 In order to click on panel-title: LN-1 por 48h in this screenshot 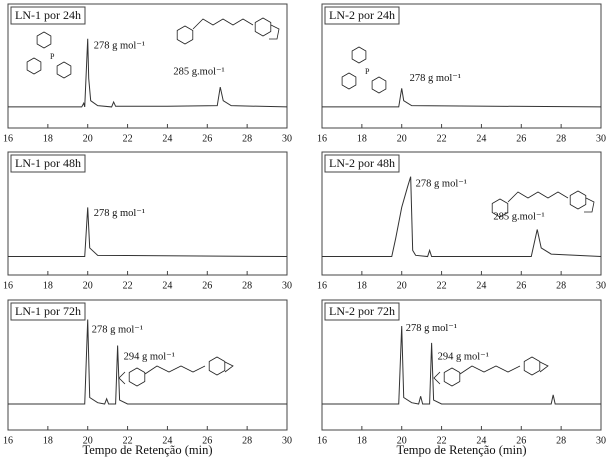, I will do `click(48, 163)`.